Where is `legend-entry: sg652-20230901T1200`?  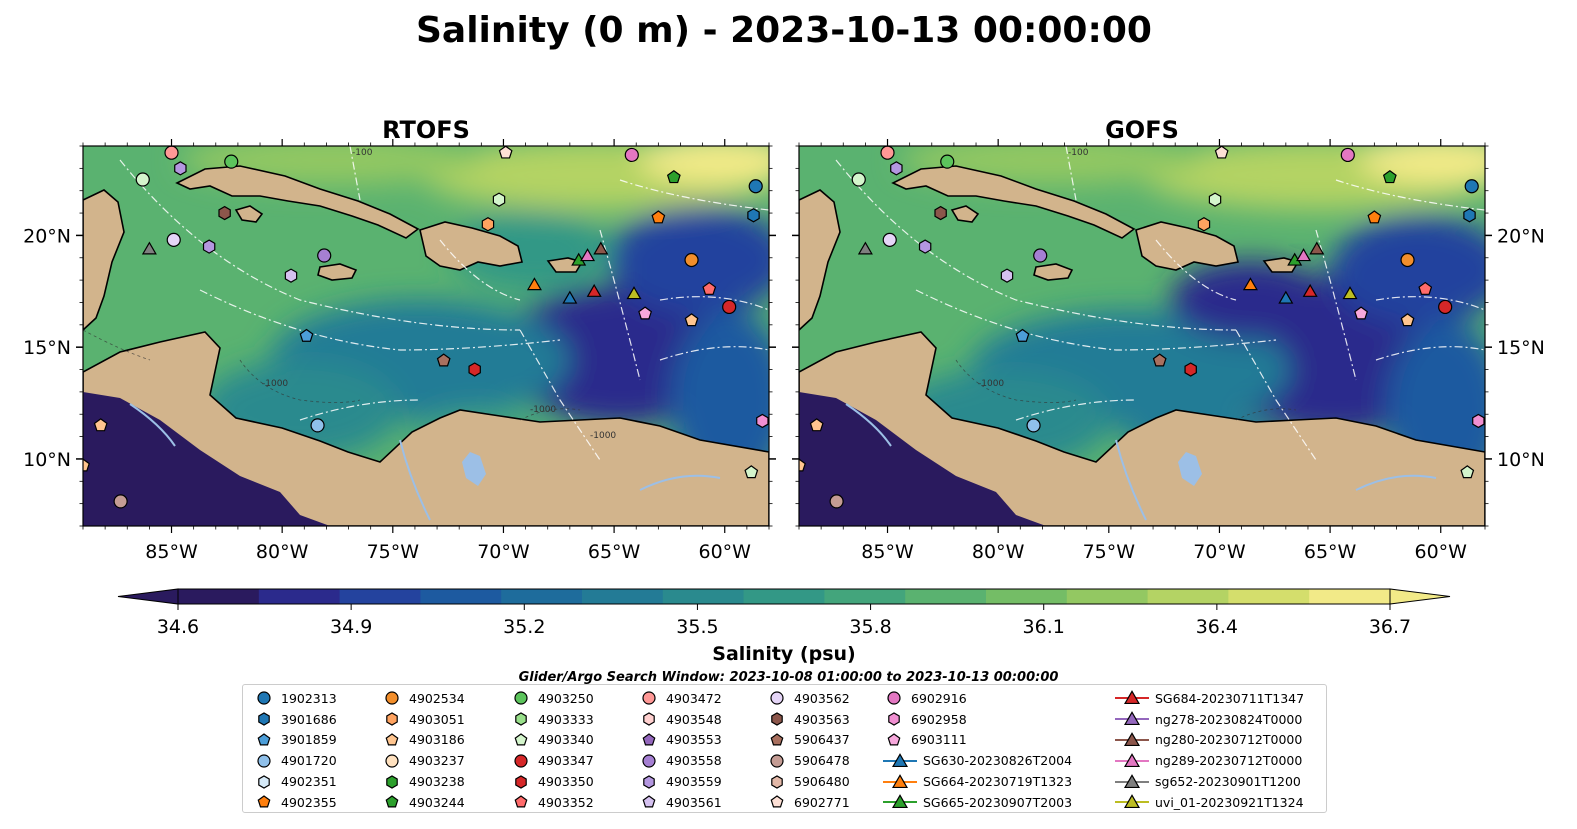 legend-entry: sg652-20230901T1200 is located at coordinates (1209, 781).